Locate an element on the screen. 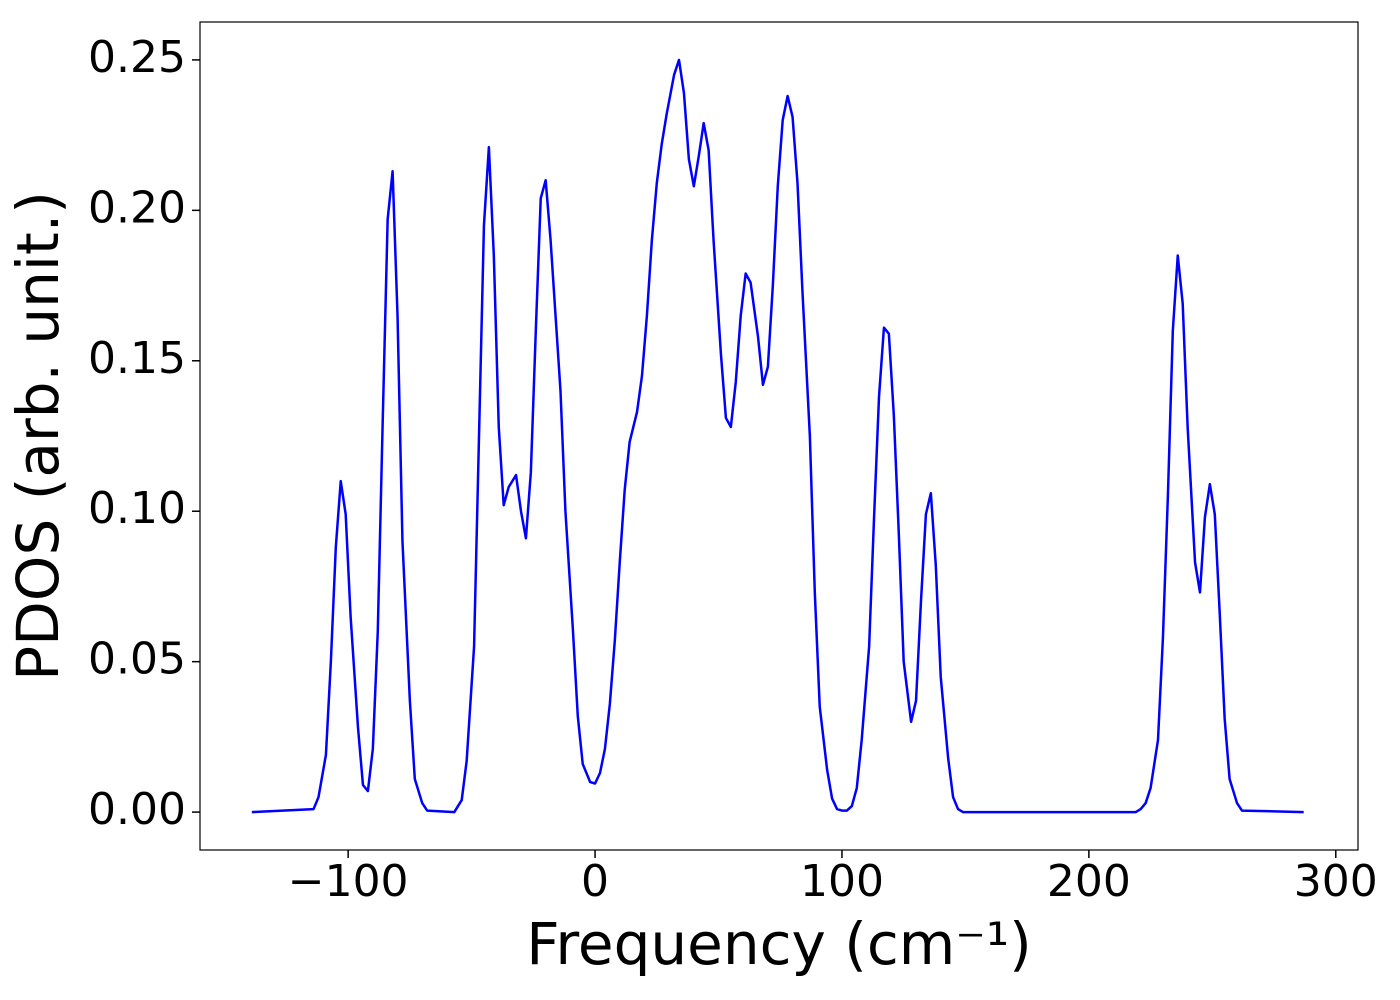  y-tick-label: 0.05 is located at coordinates (137, 659).